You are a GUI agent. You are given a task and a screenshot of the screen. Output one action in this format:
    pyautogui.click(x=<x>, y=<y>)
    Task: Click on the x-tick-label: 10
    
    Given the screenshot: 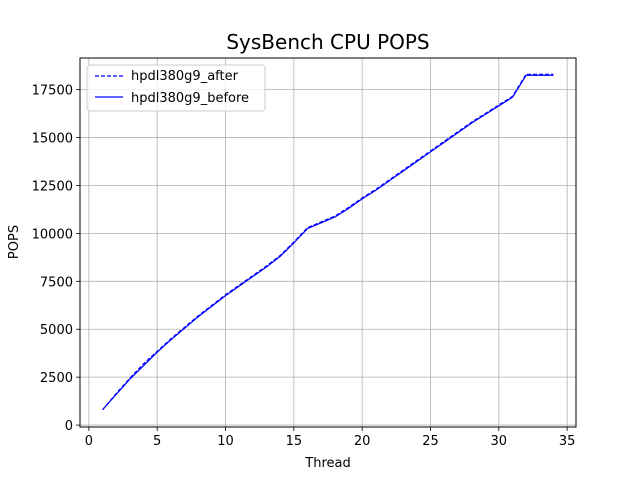 What is the action you would take?
    pyautogui.click(x=225, y=441)
    